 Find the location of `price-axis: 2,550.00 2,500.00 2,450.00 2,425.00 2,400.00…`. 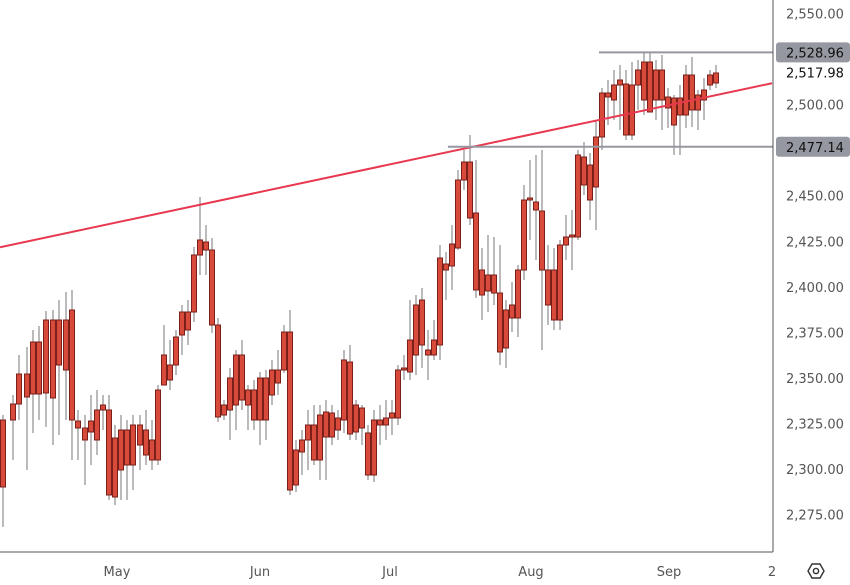

price-axis: 2,550.00 2,500.00 2,450.00 2,425.00 2,400.00… is located at coordinates (815, 266).